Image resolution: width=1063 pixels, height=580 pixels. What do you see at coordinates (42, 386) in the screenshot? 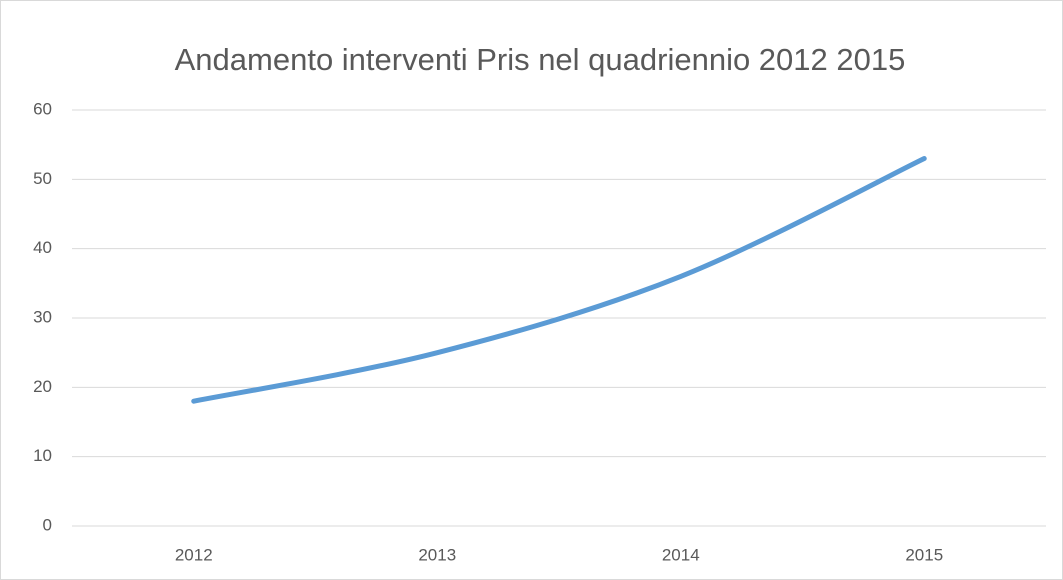
I see `y-tick-label: 20` at bounding box center [42, 386].